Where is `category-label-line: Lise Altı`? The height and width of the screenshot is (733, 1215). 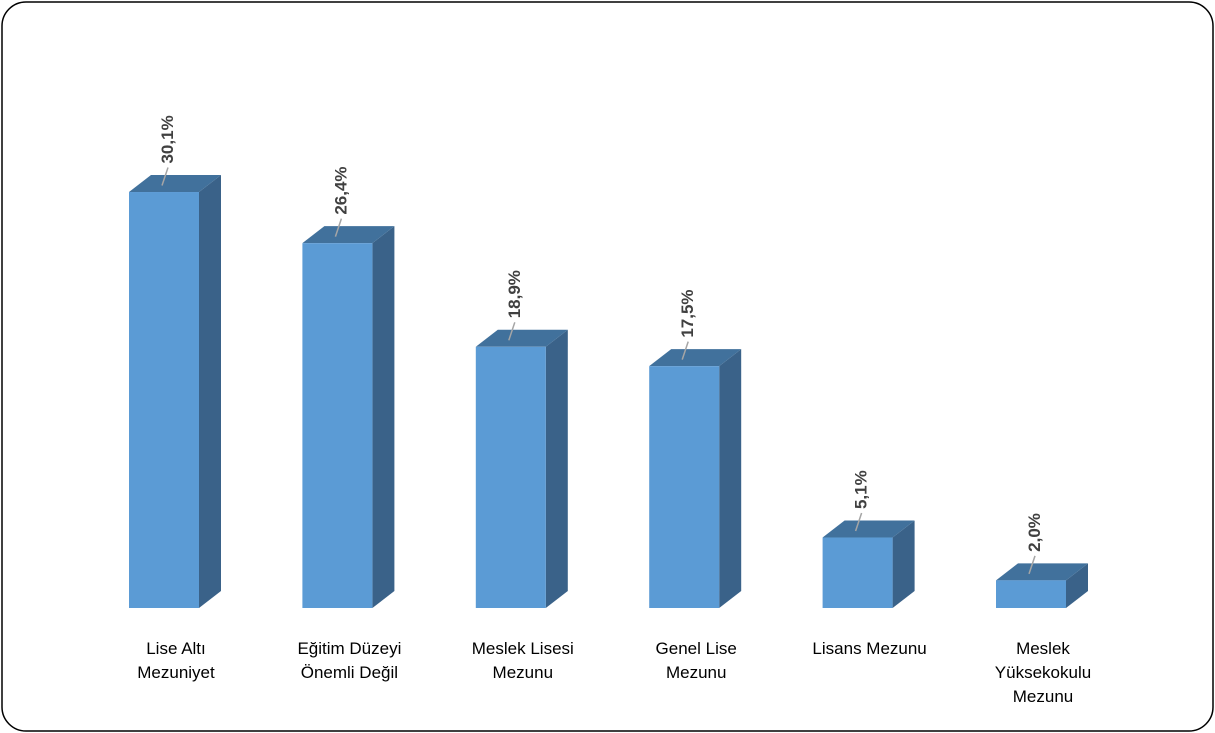 category-label-line: Lise Altı is located at coordinates (176, 648).